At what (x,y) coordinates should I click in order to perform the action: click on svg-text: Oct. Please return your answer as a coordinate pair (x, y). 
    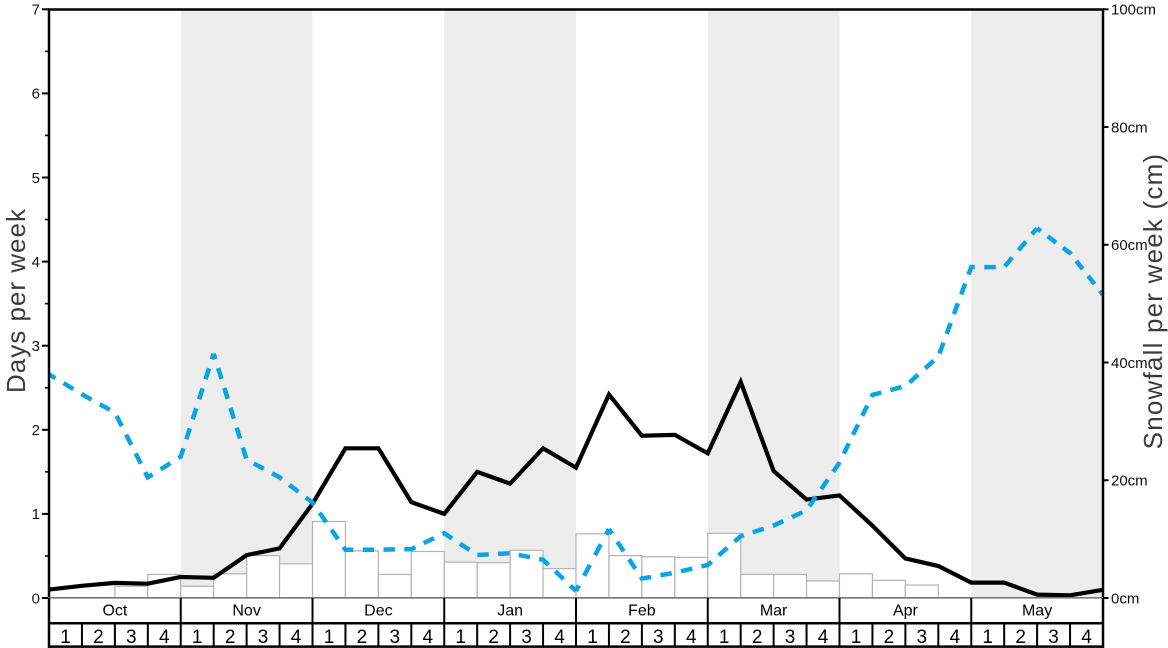
    Looking at the image, I should click on (114, 611).